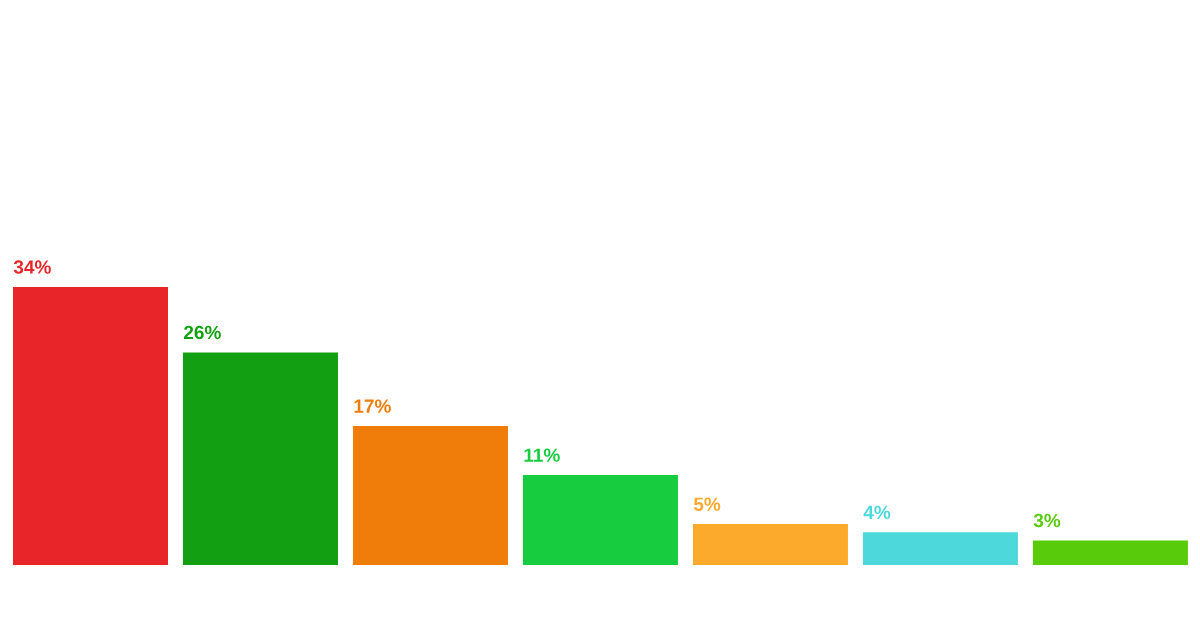  What do you see at coordinates (707, 504) in the screenshot?
I see `data-label: 5%` at bounding box center [707, 504].